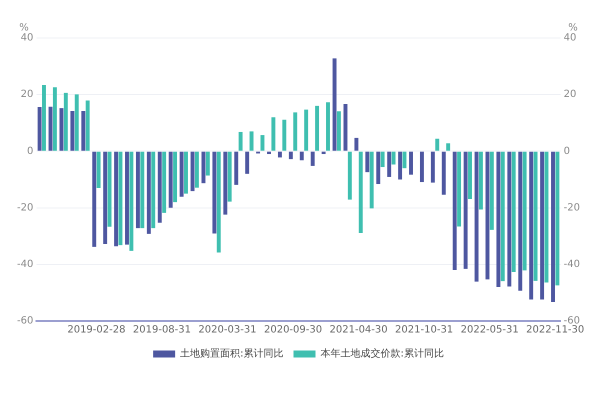 The height and width of the screenshot is (417, 597). Describe the element at coordinates (572, 264) in the screenshot. I see `y2-tick-label: -40` at that location.